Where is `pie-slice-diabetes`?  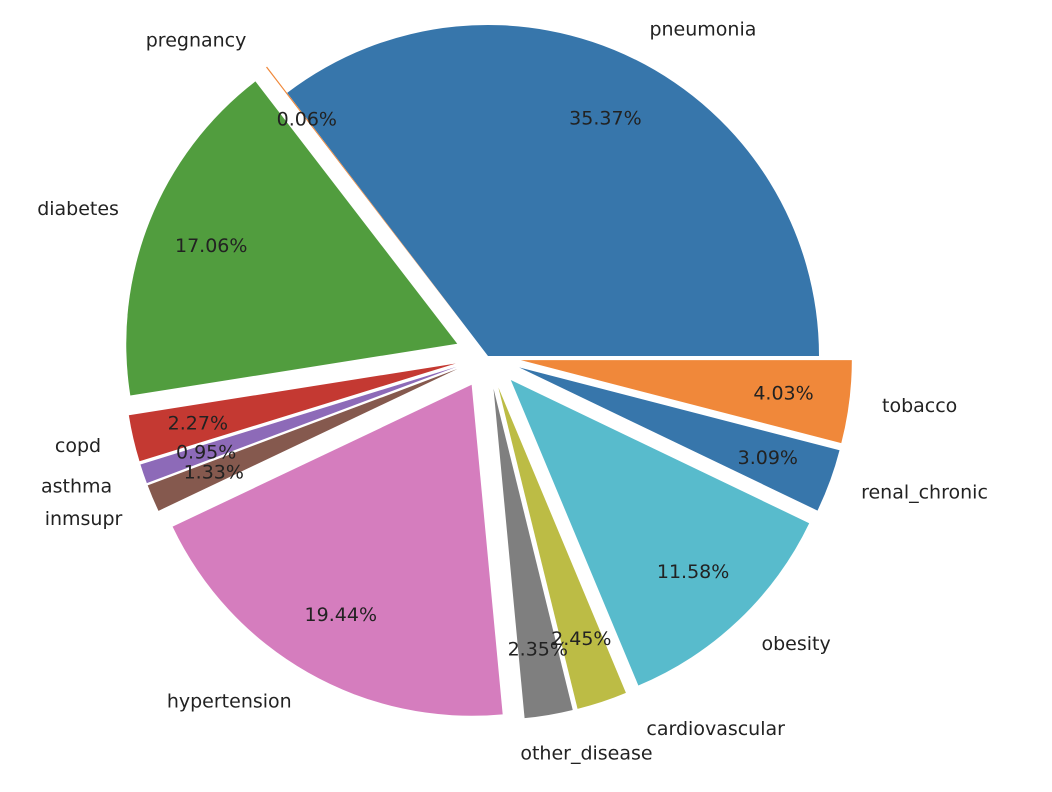
pie-slice-diabetes is located at coordinates (292, 238).